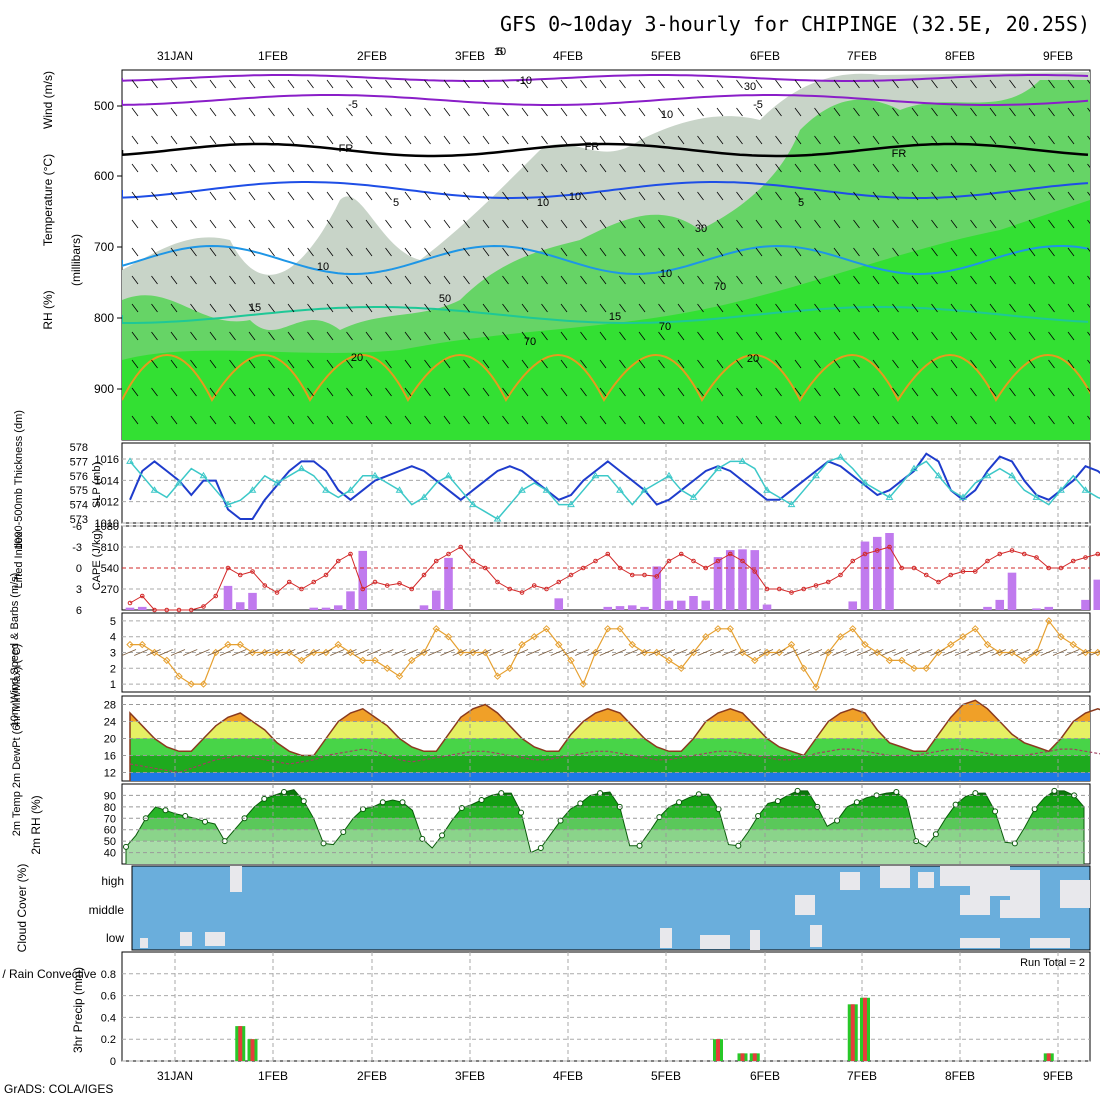  I want to click on ylabel-cape: CAPE (J/kg), so click(97, 560).